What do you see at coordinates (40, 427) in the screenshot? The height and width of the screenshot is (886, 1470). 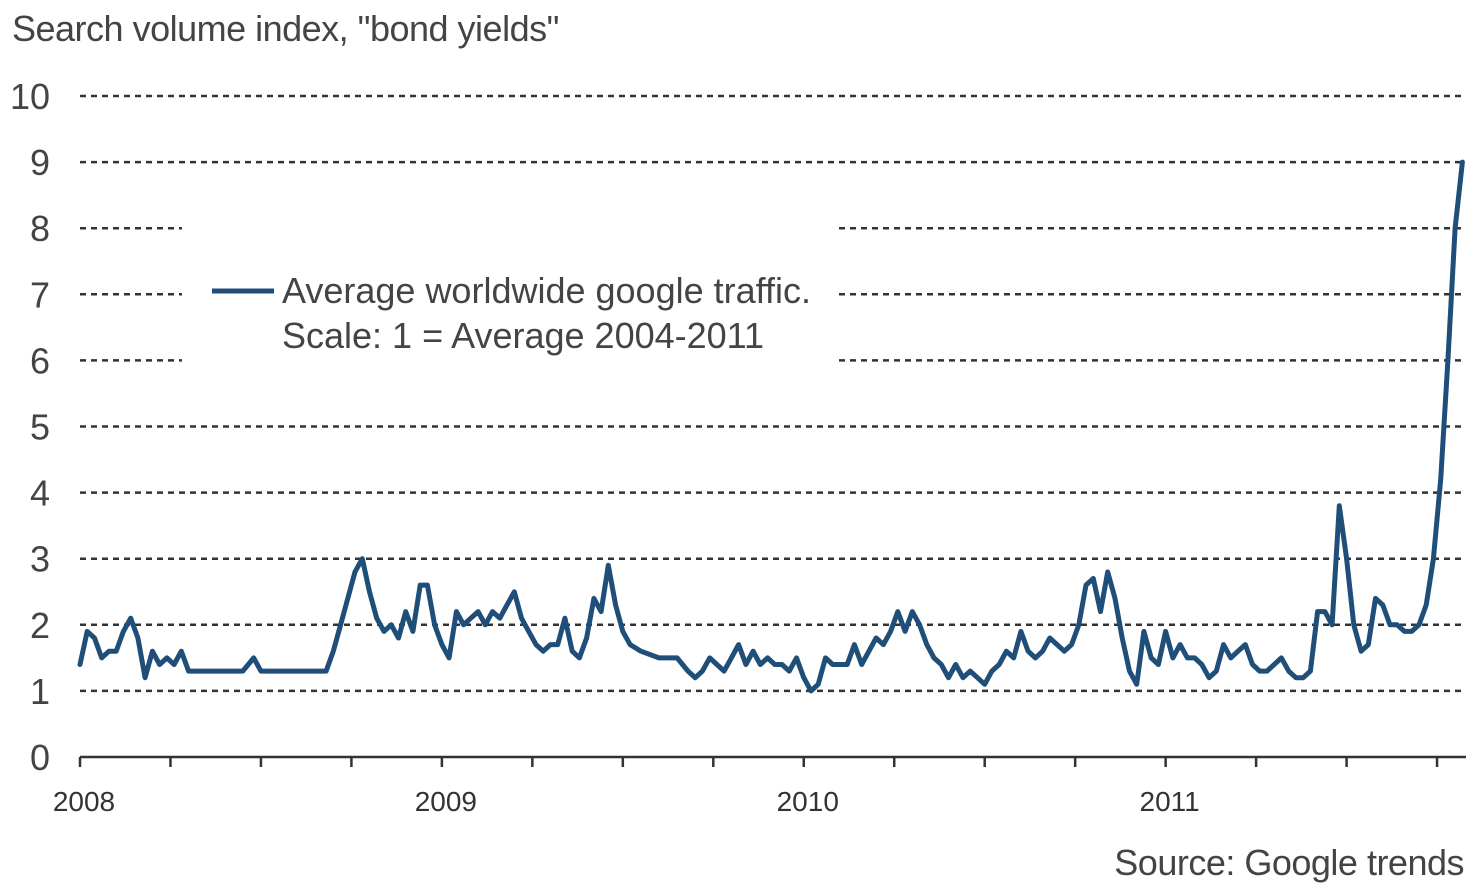 I see `y-tick-label-5: 5` at bounding box center [40, 427].